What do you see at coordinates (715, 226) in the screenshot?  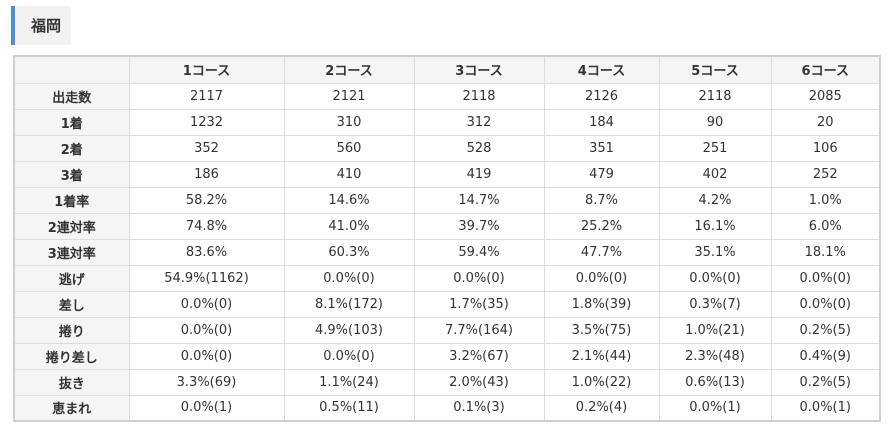 I see `table-cell: 16.1%` at bounding box center [715, 226].